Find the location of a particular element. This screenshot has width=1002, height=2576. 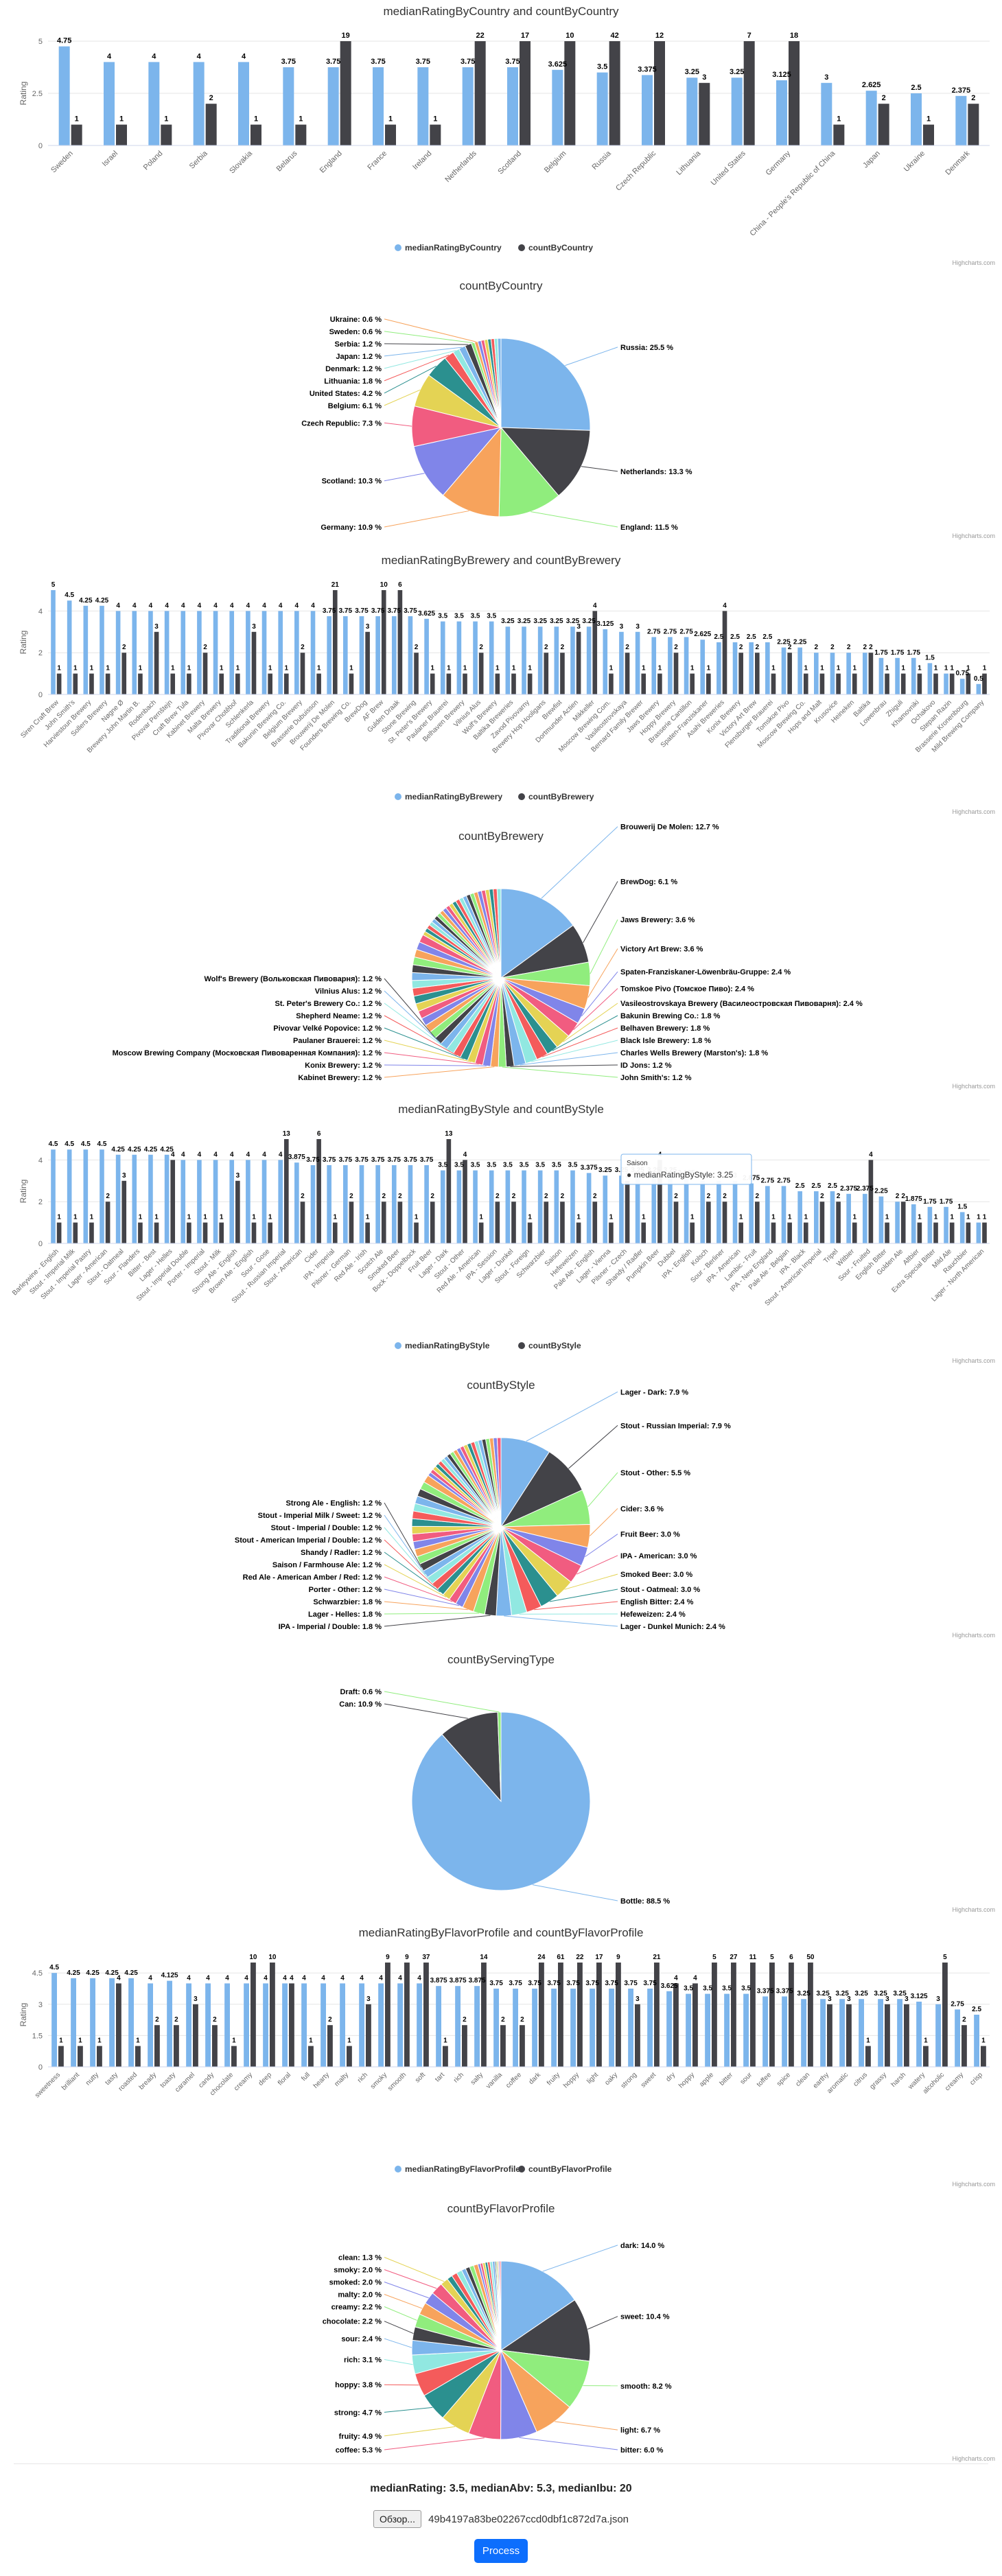

process-button: Process is located at coordinates (501, 2551).